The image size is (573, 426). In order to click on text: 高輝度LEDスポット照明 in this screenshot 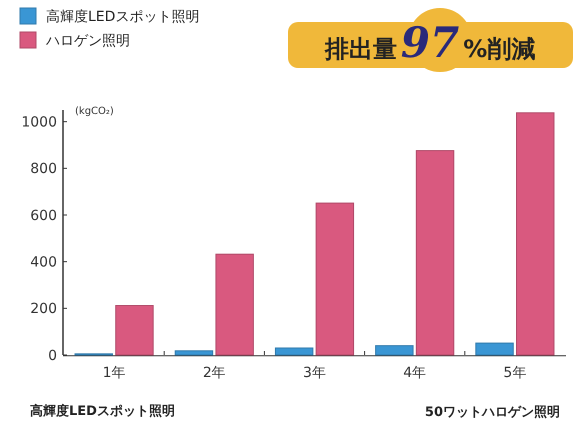, I will do `click(102, 411)`.